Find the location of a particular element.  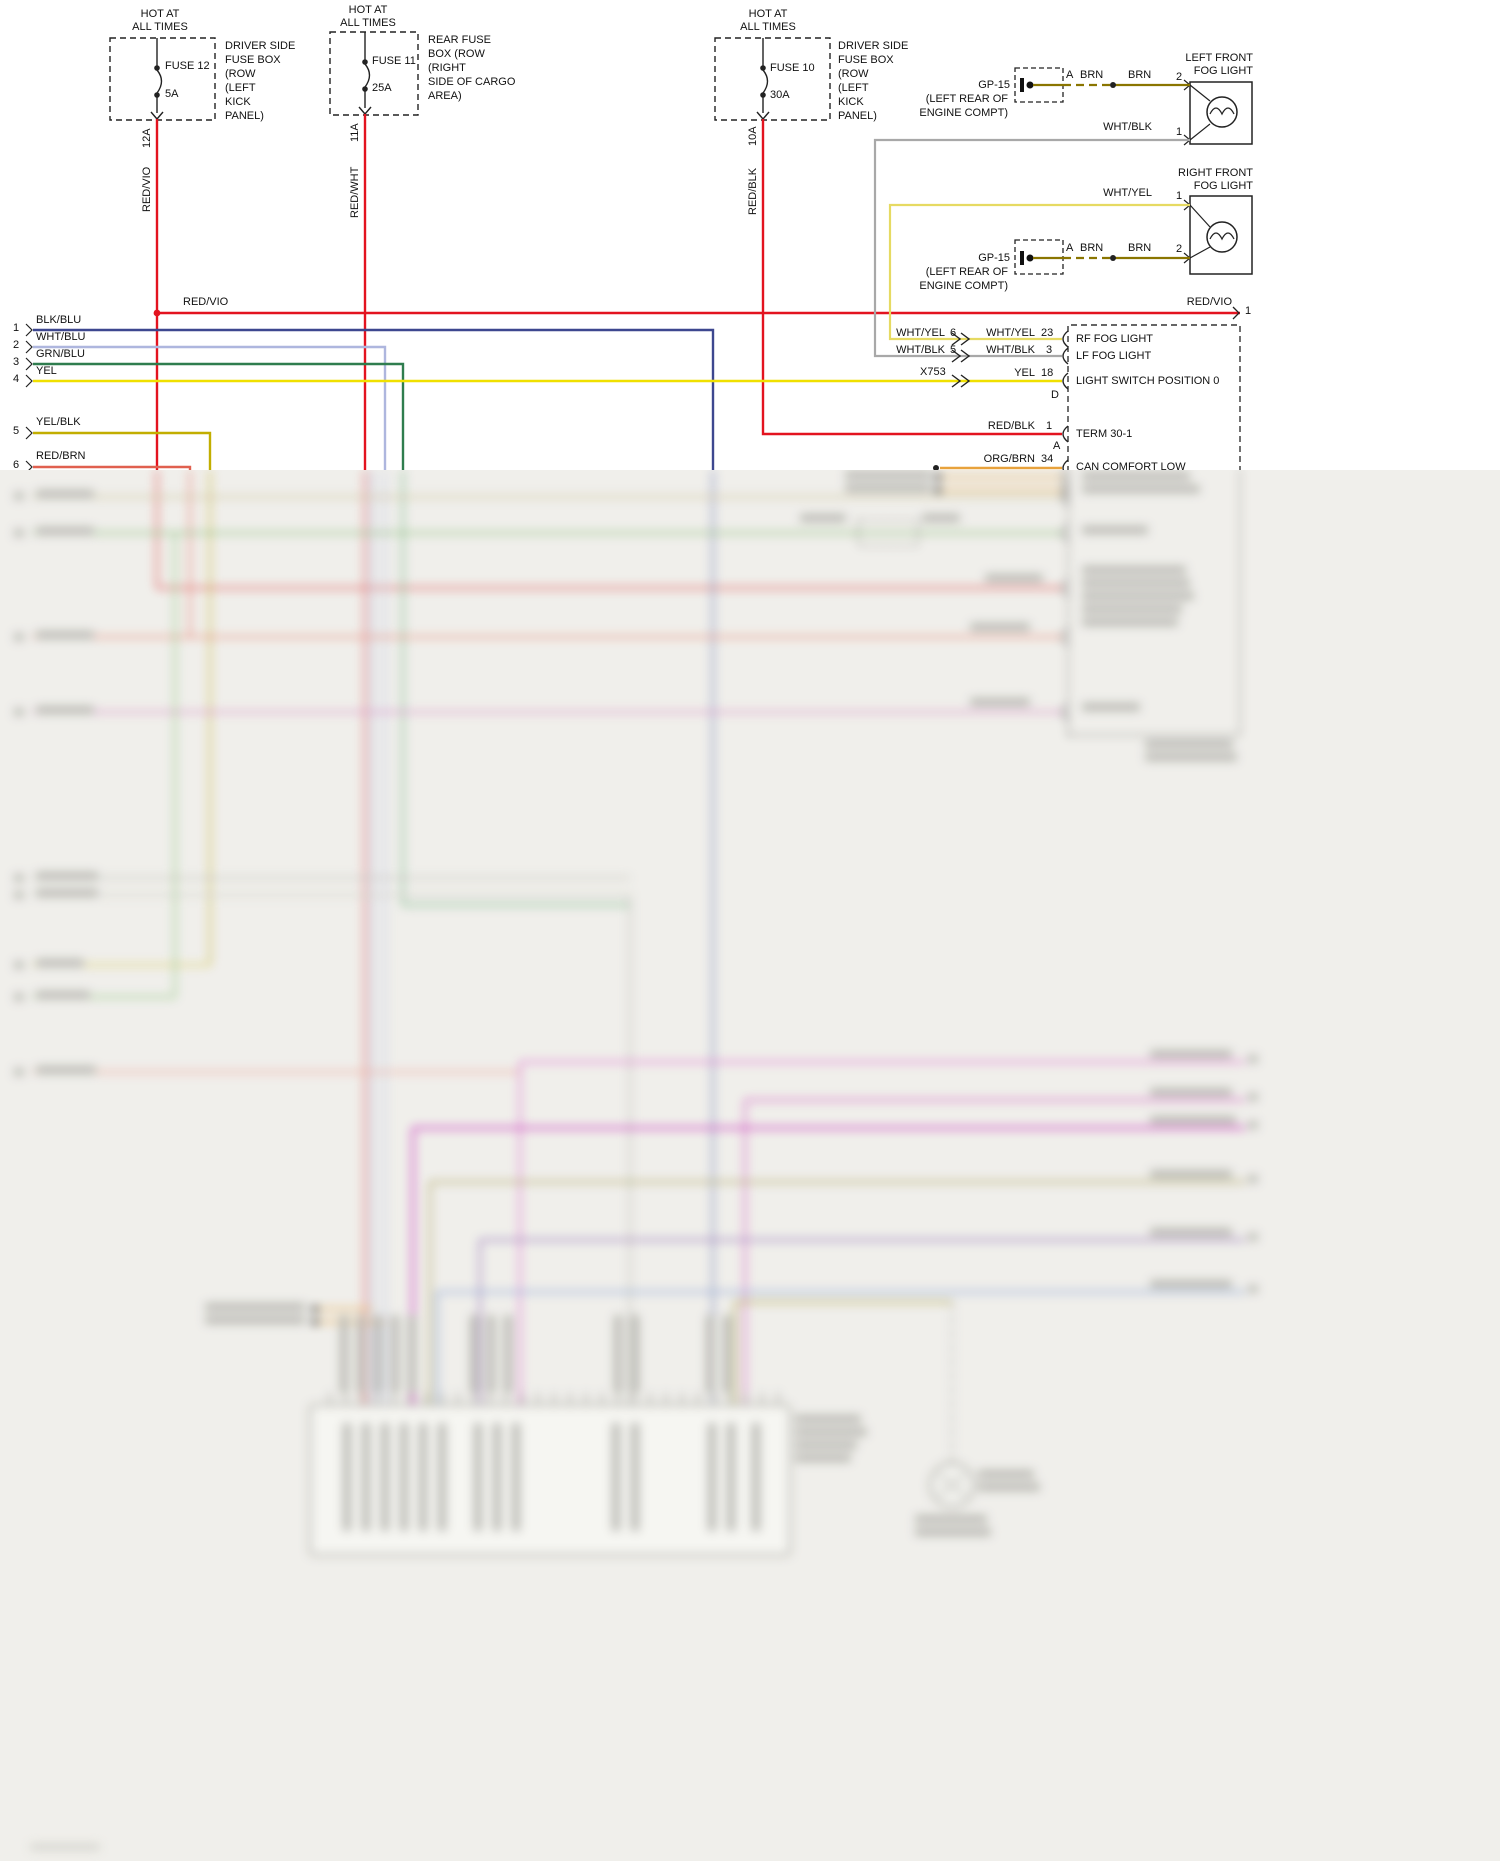

pin-wire-label-right: YEL is located at coordinates (1024, 373).